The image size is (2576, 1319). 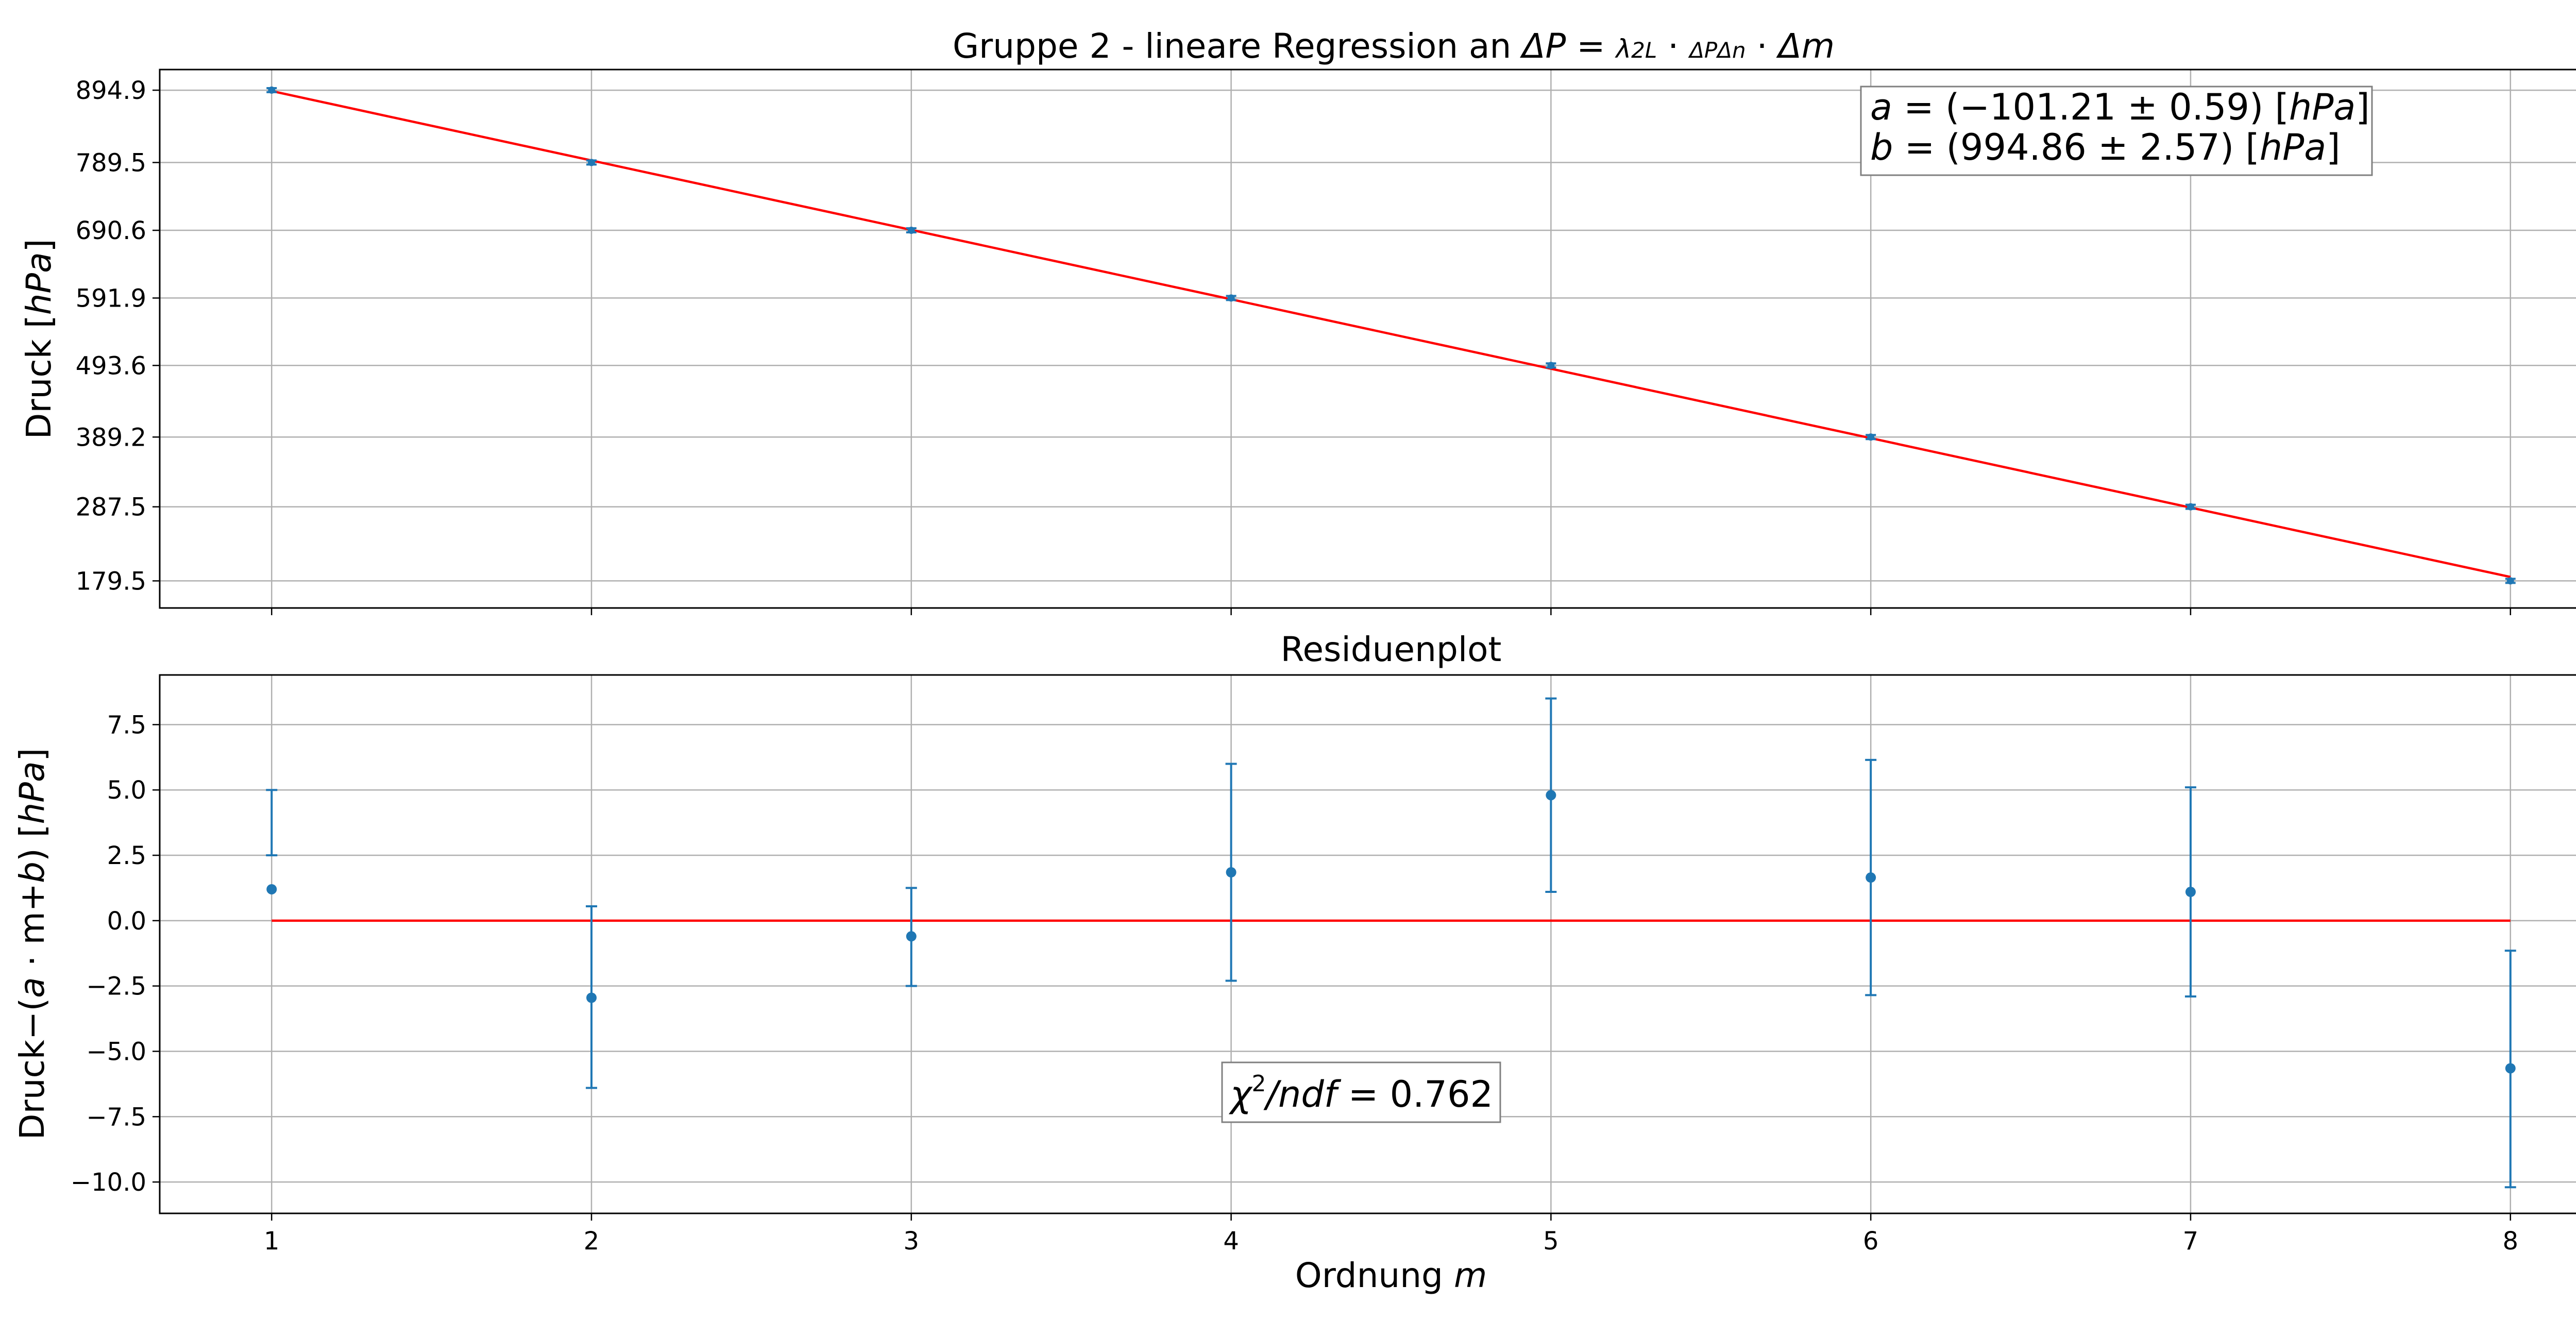 What do you see at coordinates (2510, 1242) in the screenshot?
I see `x-tick-label: 8` at bounding box center [2510, 1242].